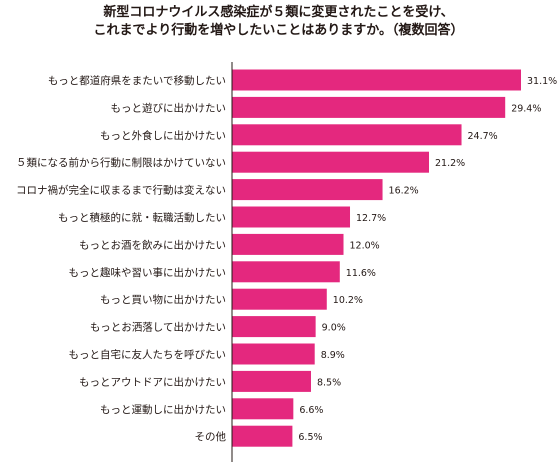 This screenshot has height=462, width=557. What do you see at coordinates (334, 328) in the screenshot?
I see `value-label-10: 9.0%` at bounding box center [334, 328].